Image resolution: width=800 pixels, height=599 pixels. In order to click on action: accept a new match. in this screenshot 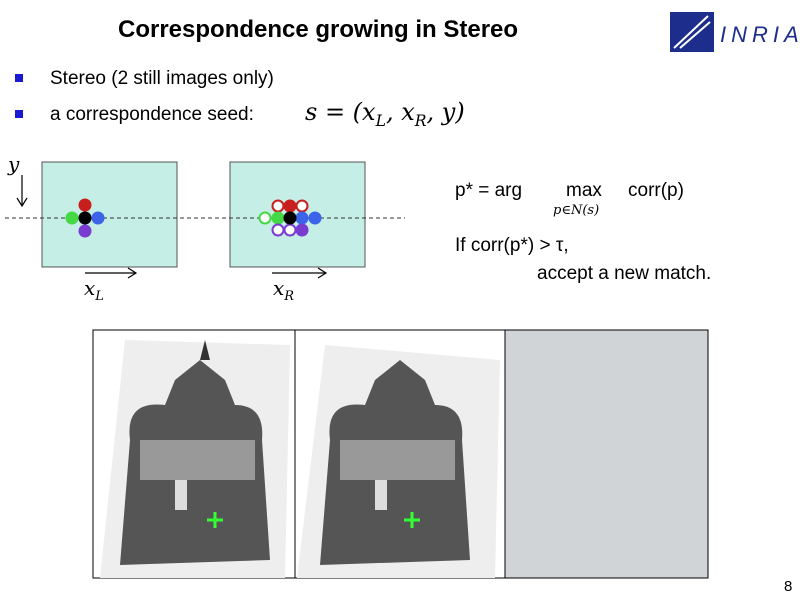, I will do `click(624, 273)`.